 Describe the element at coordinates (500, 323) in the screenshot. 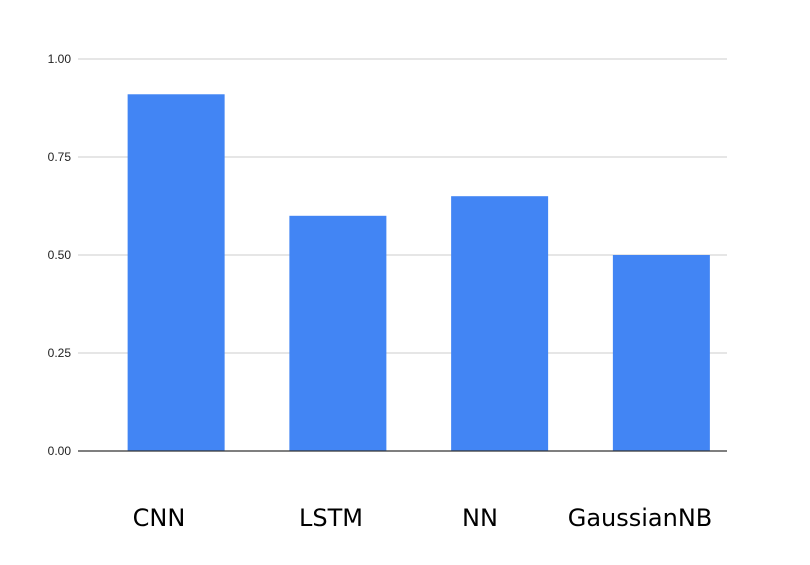

I see `bar-nn` at that location.